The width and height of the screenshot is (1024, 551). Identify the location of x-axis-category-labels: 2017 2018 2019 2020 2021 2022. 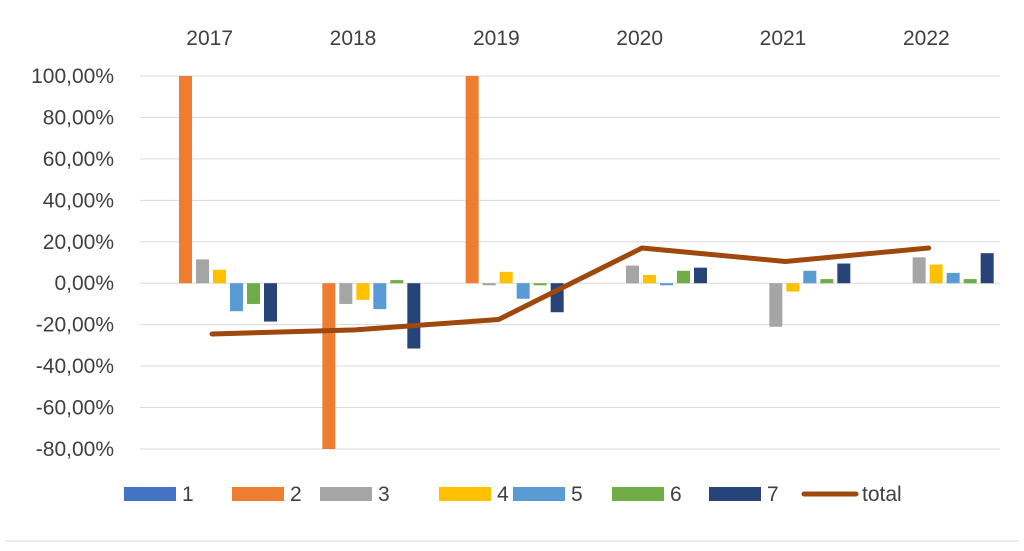
(567, 38).